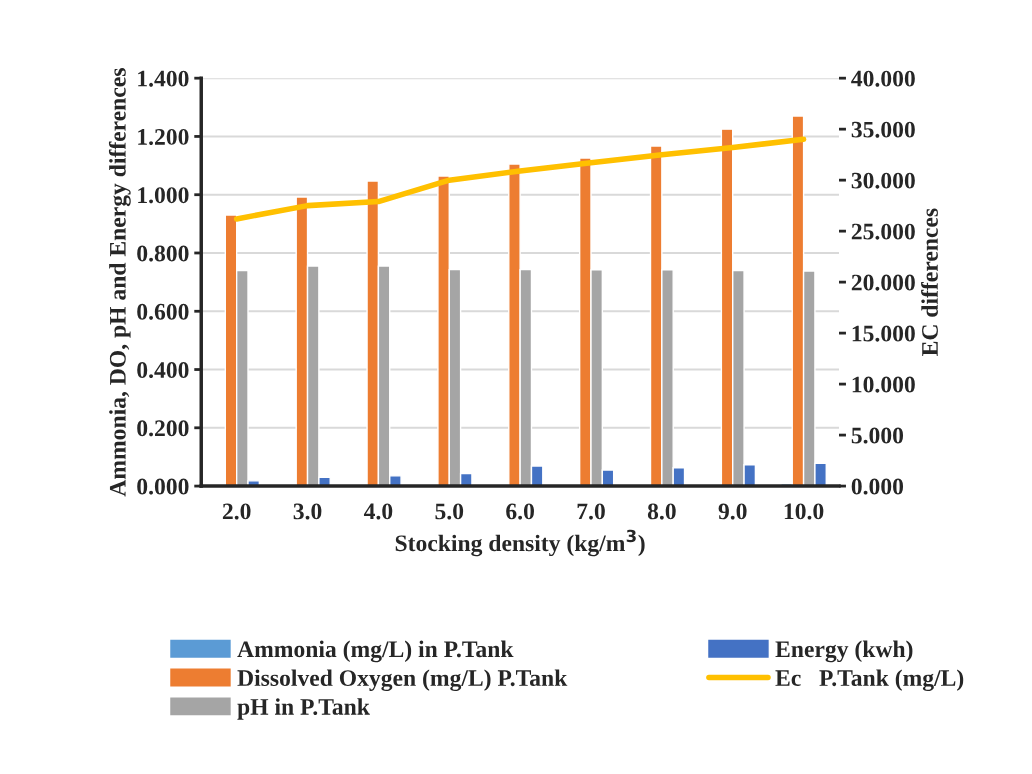 The width and height of the screenshot is (1032, 774). Describe the element at coordinates (163, 253) in the screenshot. I see `y-tick-label: 0.800` at that location.